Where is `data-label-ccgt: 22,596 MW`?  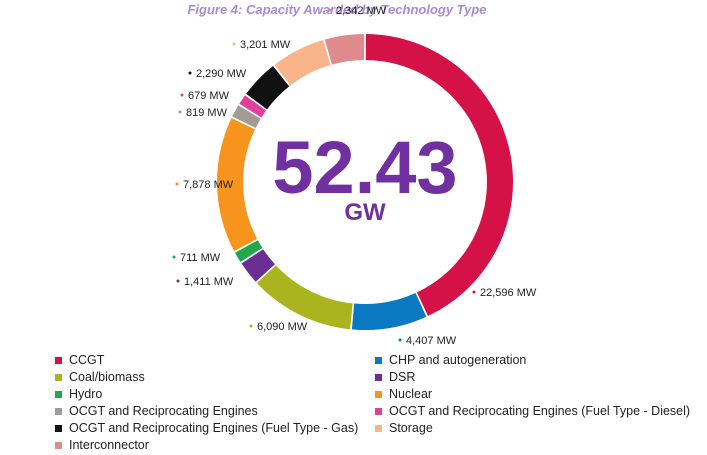 data-label-ccgt: 22,596 MW is located at coordinates (508, 293).